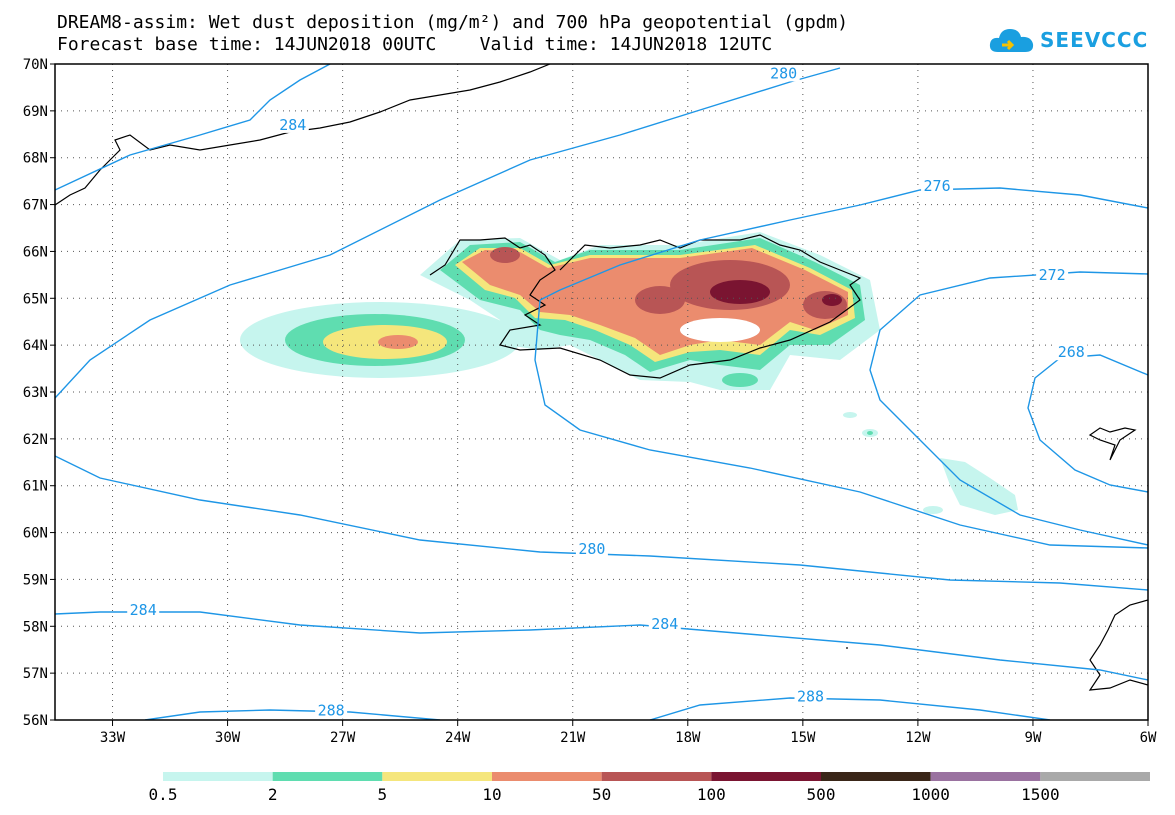  I want to click on legend-label: 0.5, so click(163, 794).